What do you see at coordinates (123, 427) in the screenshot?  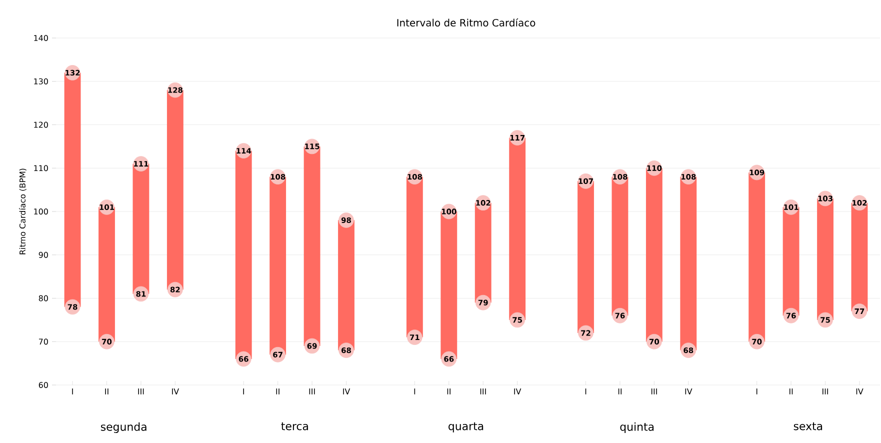 I see `text: segunda` at bounding box center [123, 427].